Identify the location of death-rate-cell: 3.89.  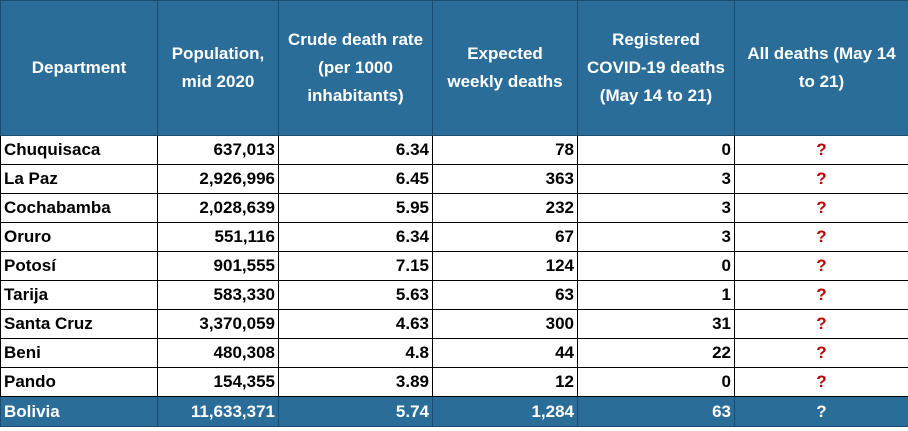
(355, 382).